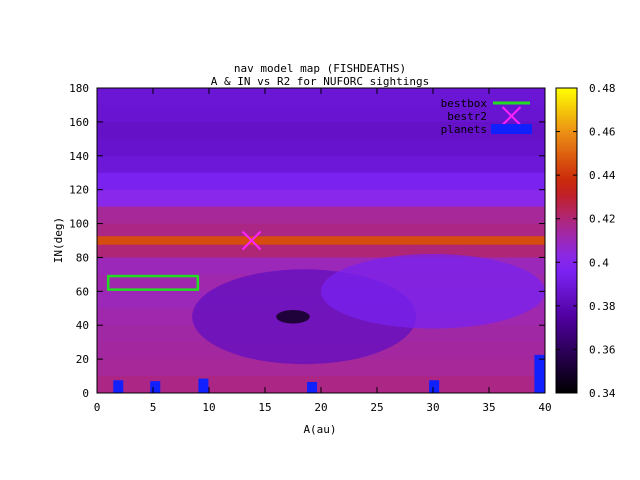 The width and height of the screenshot is (640, 480). What do you see at coordinates (320, 68) in the screenshot?
I see `chart-title: nav model map (FISHDEATHS)` at bounding box center [320, 68].